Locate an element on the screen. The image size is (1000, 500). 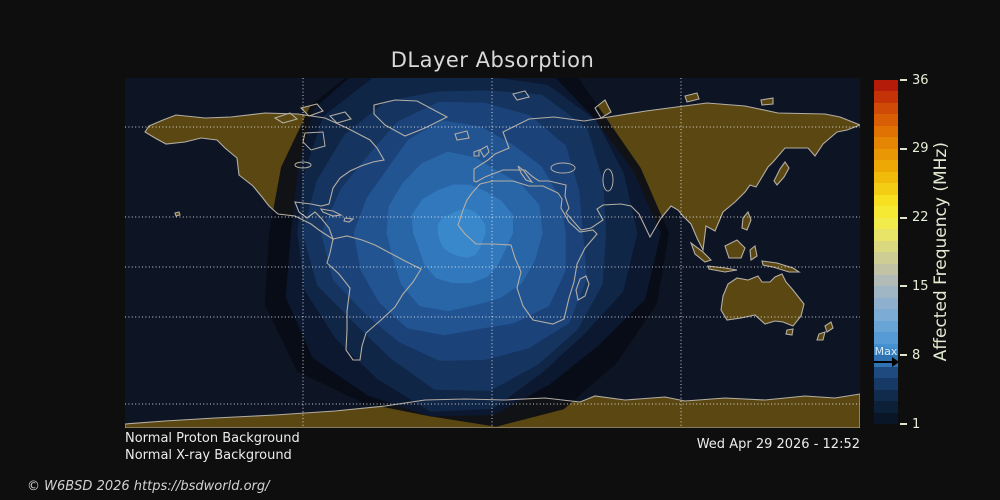
page-title: DLayer Absorption is located at coordinates (492, 60).